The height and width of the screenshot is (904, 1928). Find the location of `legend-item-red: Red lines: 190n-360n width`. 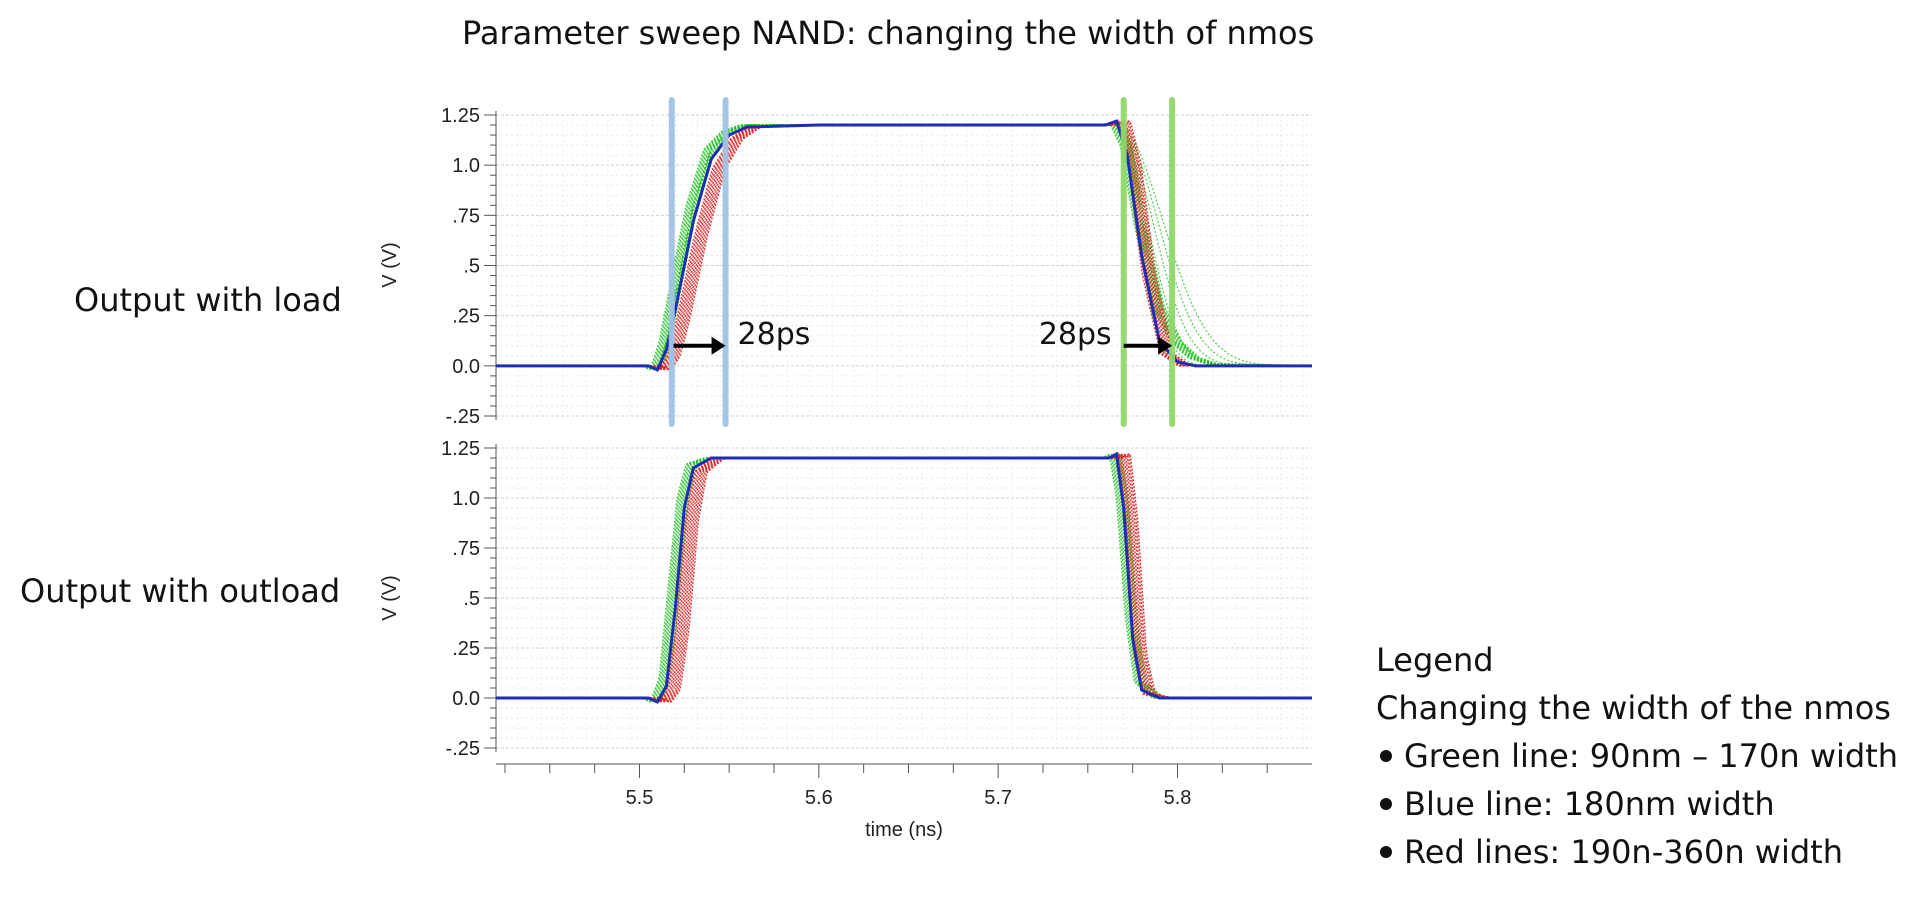

legend-item-red: Red lines: 190n-360n width is located at coordinates (1637, 852).